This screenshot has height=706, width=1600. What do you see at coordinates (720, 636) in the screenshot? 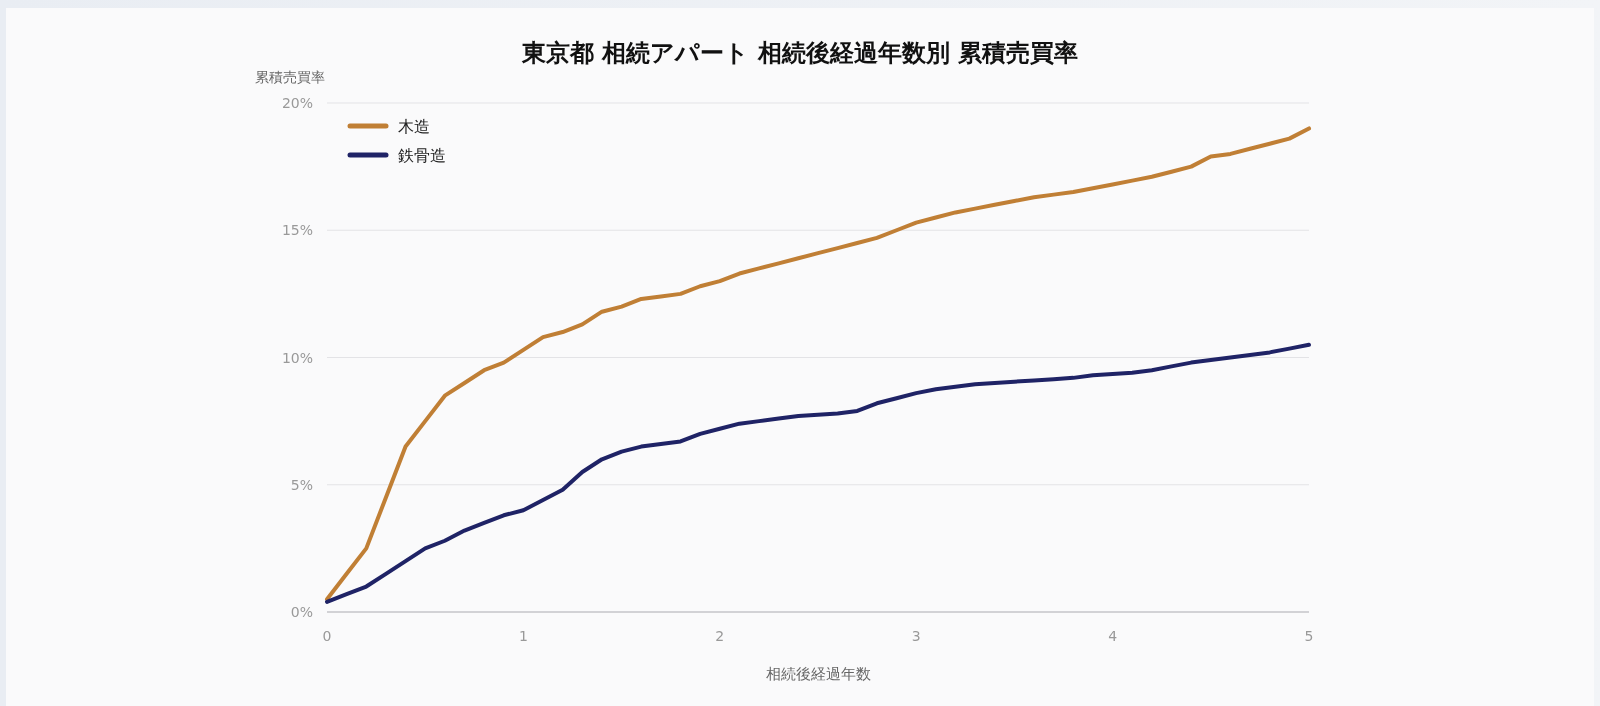
I see `x-tick-label: 2` at bounding box center [720, 636].